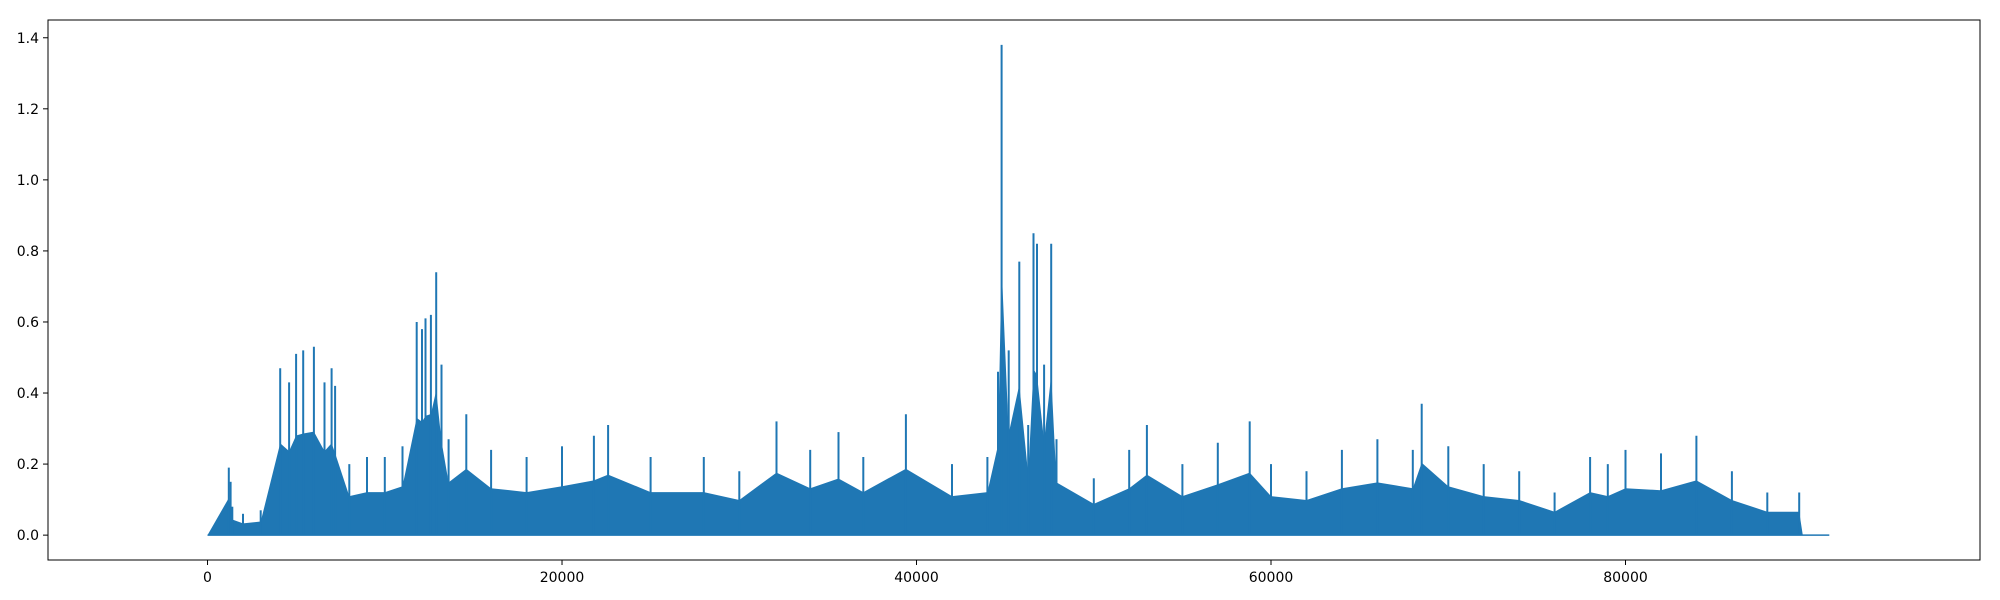 The image size is (2000, 600). Describe the element at coordinates (1271, 578) in the screenshot. I see `x-tick-label: 60000` at that location.